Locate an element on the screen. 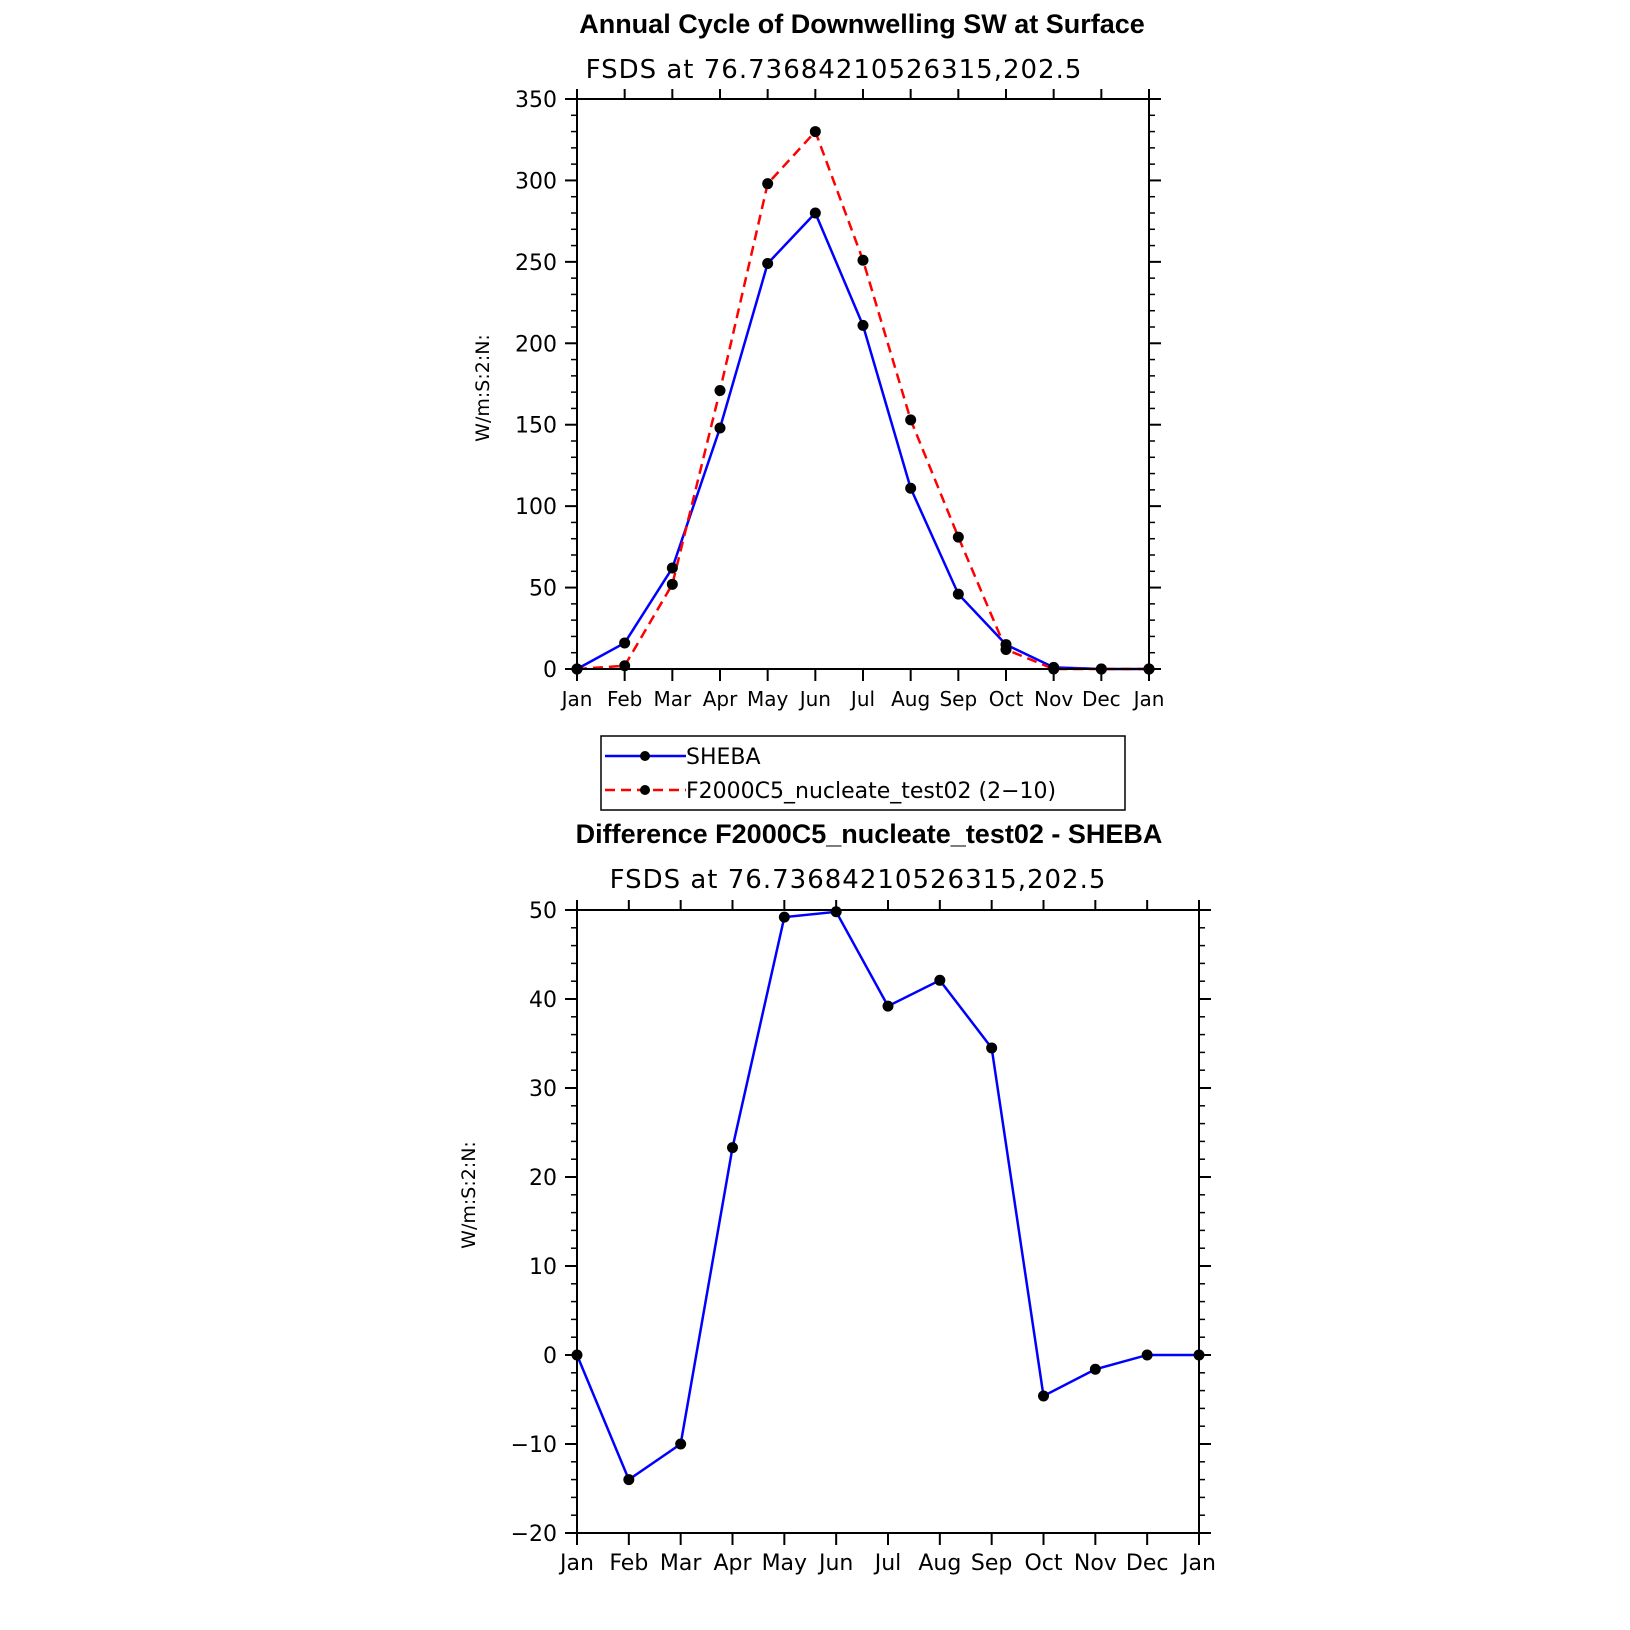 This screenshot has height=1630, width=1630. chart1-ytick-label: 100 is located at coordinates (536, 507).